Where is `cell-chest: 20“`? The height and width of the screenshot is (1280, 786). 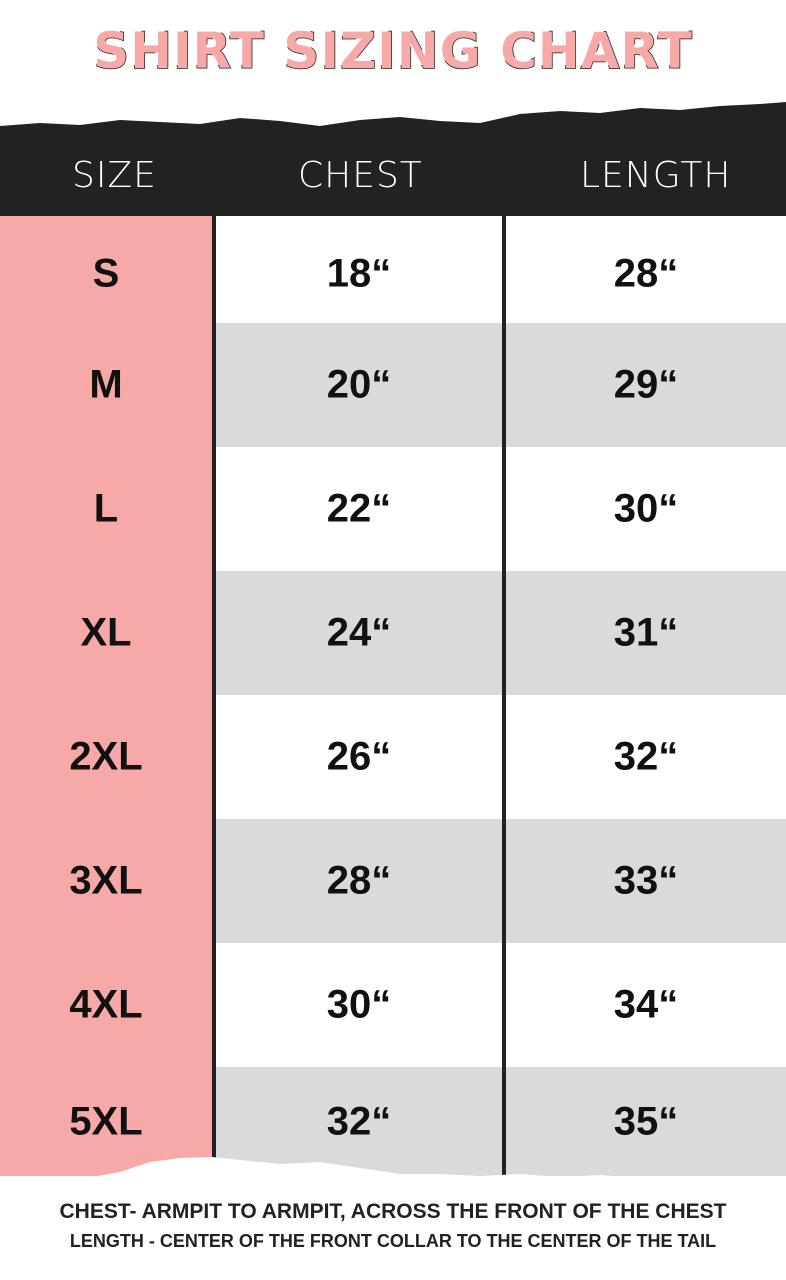 cell-chest: 20“ is located at coordinates (359, 384).